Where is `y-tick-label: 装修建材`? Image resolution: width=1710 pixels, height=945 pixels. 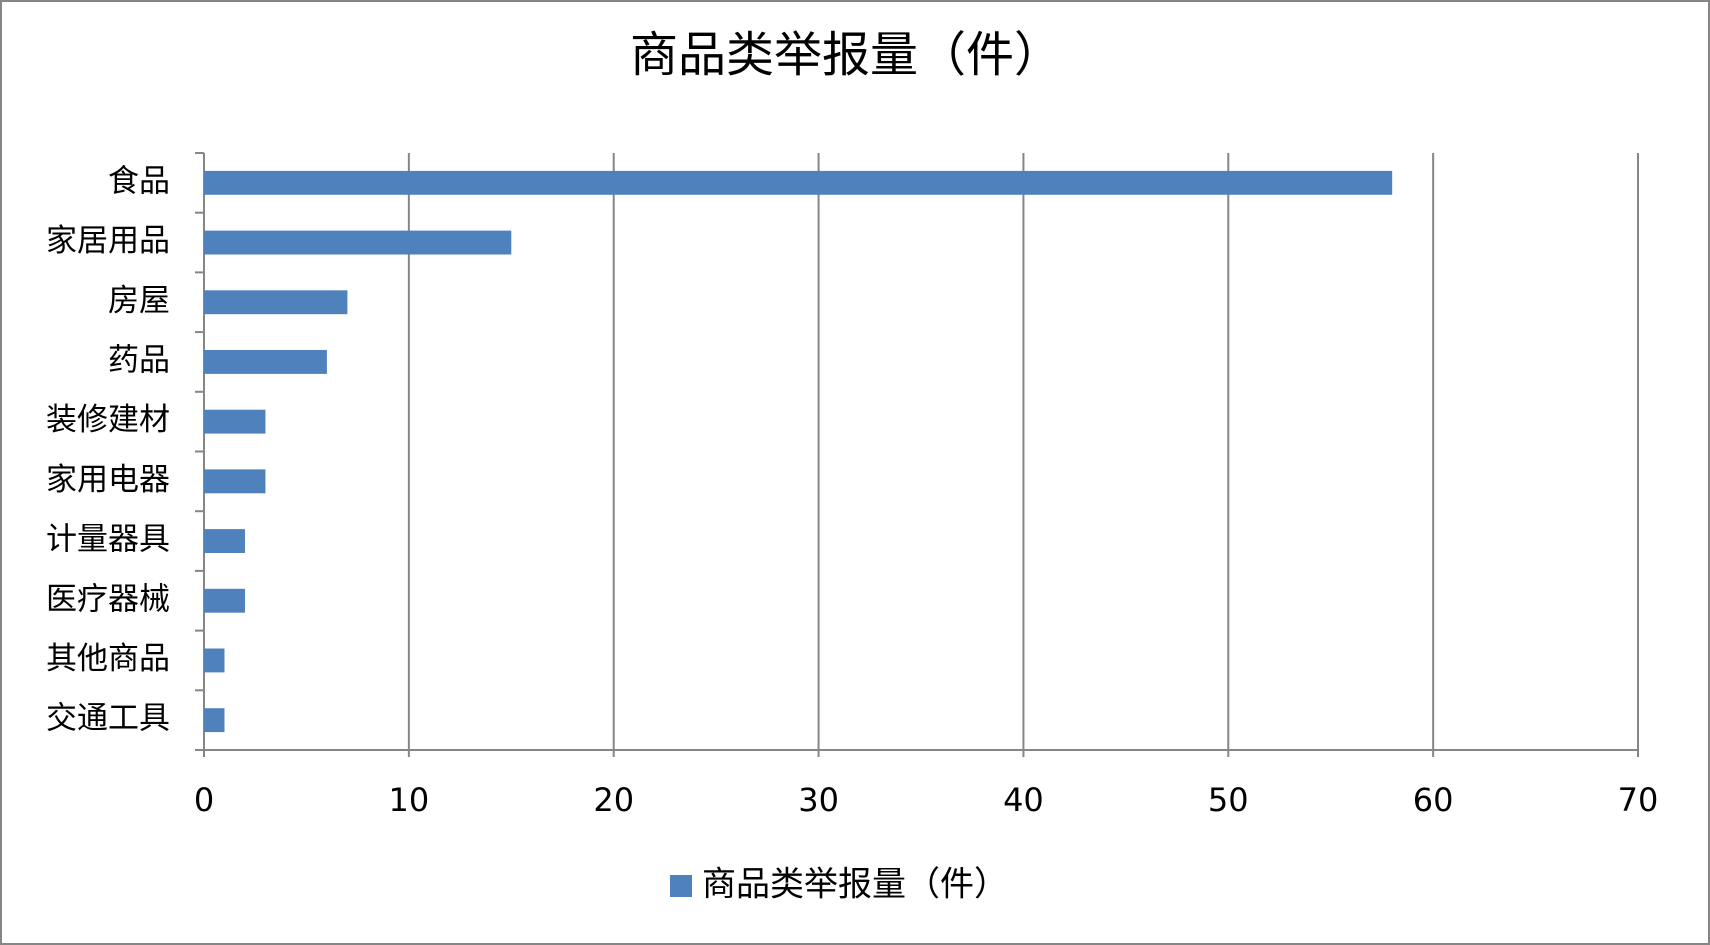
y-tick-label: 装修建材 is located at coordinates (108, 420).